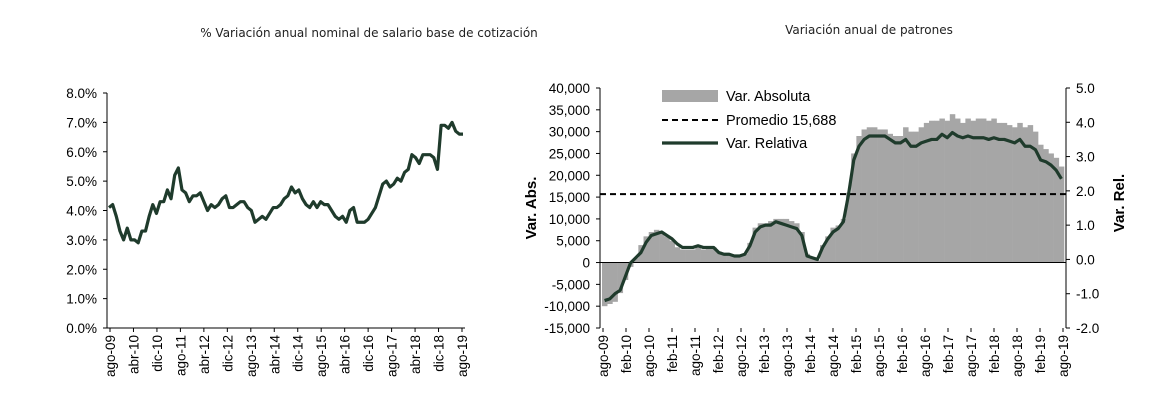 The image size is (1151, 417). Describe the element at coordinates (567, 328) in the screenshot. I see `right-chart-y-tick-label: -15,000` at that location.